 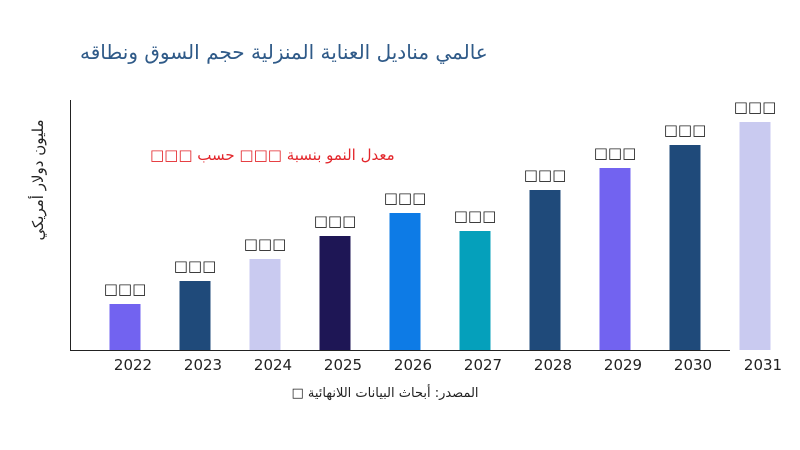 What do you see at coordinates (203, 365) in the screenshot?
I see `x-tick-label-2023: 2023` at bounding box center [203, 365].